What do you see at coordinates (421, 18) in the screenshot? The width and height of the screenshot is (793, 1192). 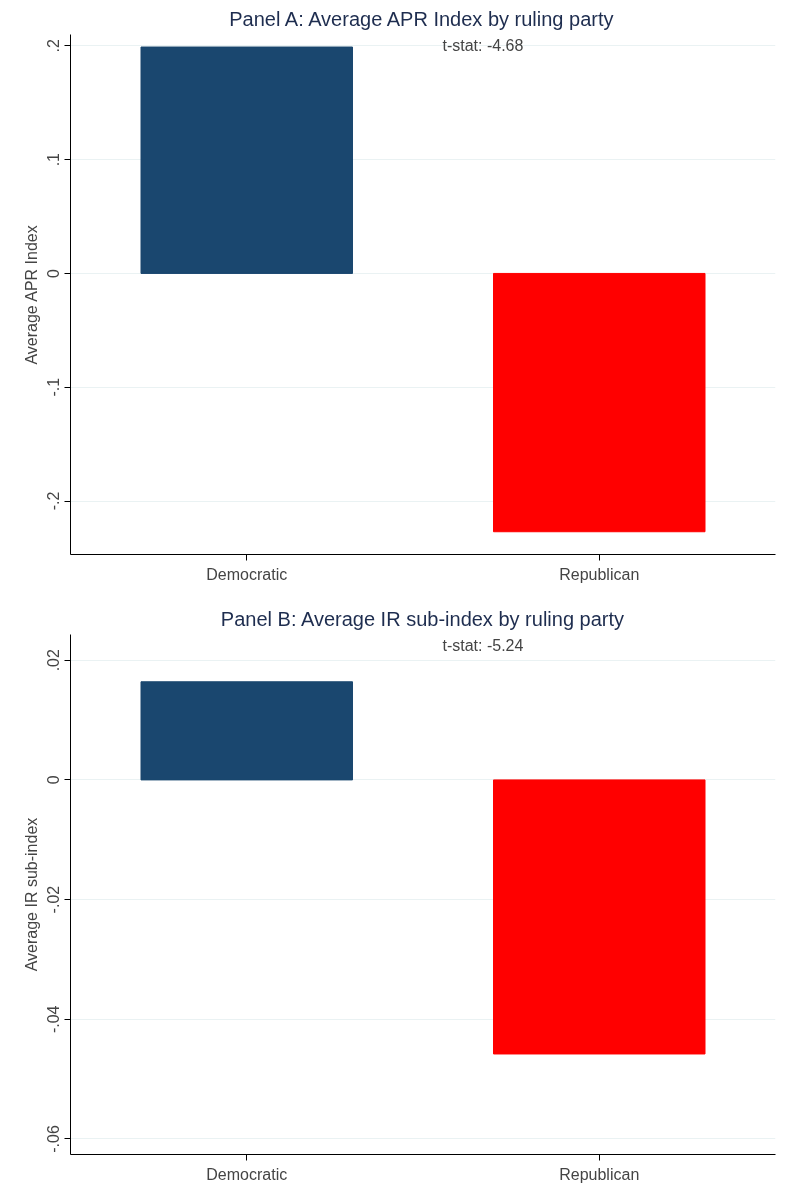 I see `chart-title: Panel A: Average APR Index by ruling party` at bounding box center [421, 18].